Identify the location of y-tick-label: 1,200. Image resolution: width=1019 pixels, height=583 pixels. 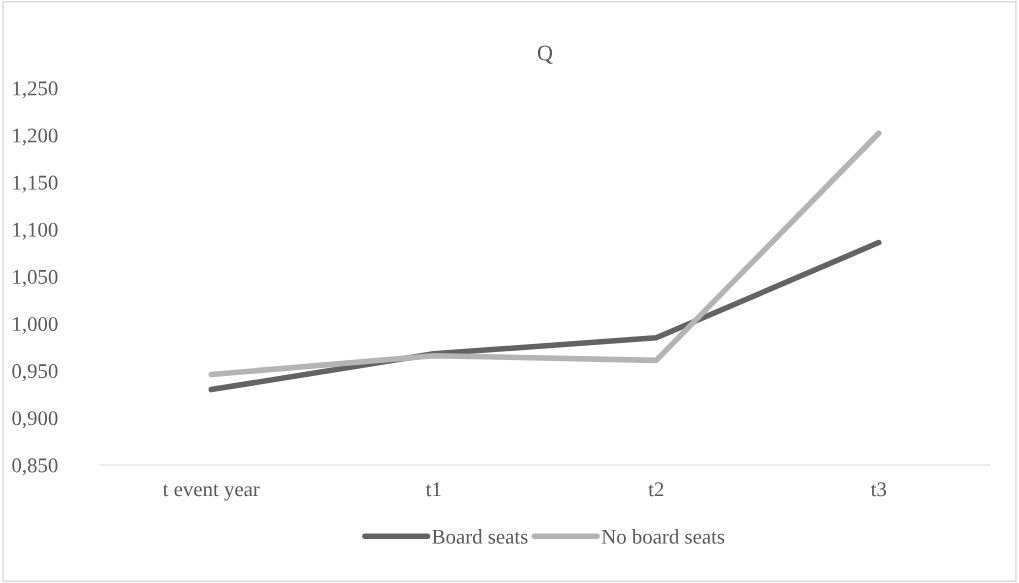
(35, 137).